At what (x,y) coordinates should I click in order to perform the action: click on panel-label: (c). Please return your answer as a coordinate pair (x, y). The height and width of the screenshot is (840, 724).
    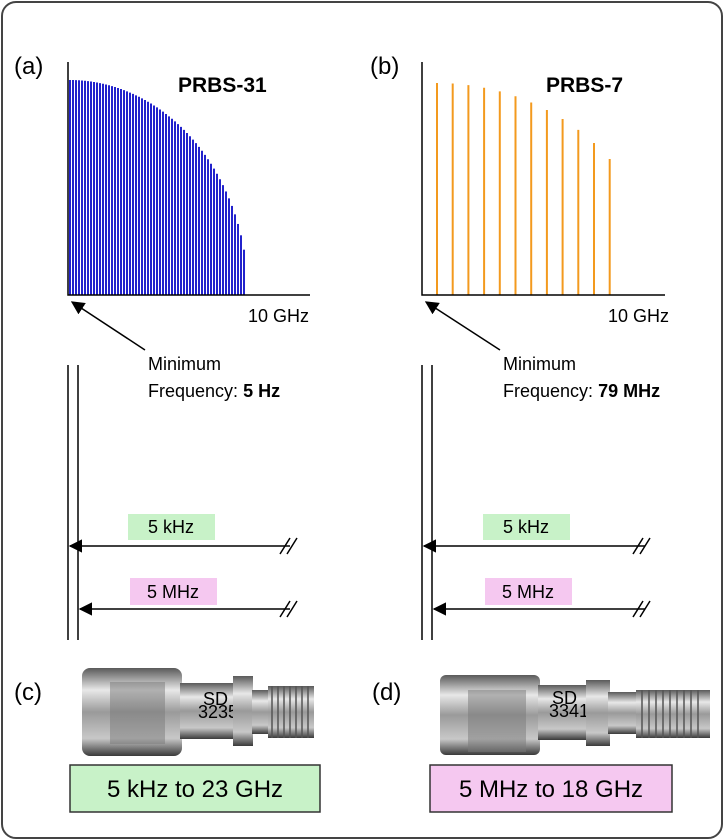
    Looking at the image, I should click on (28, 692).